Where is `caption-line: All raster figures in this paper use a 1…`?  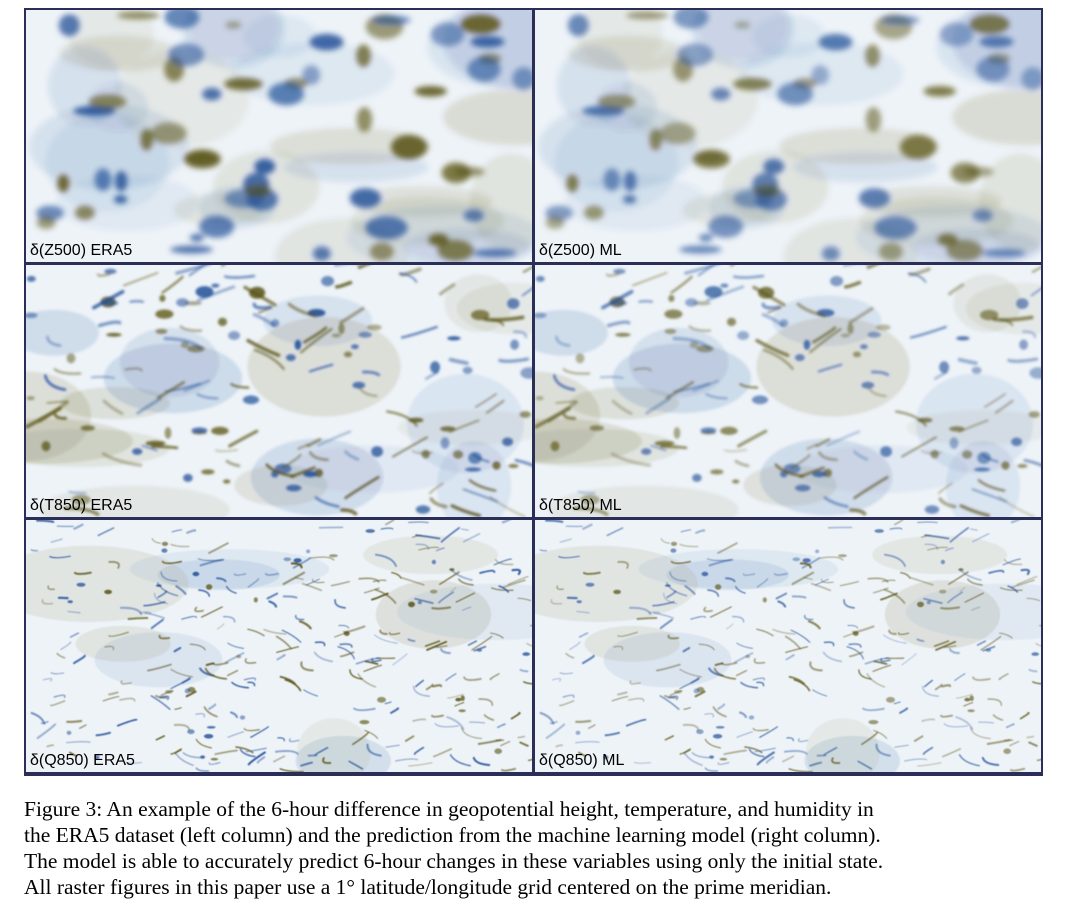 caption-line: All raster figures in this paper use a 1… is located at coordinates (428, 887).